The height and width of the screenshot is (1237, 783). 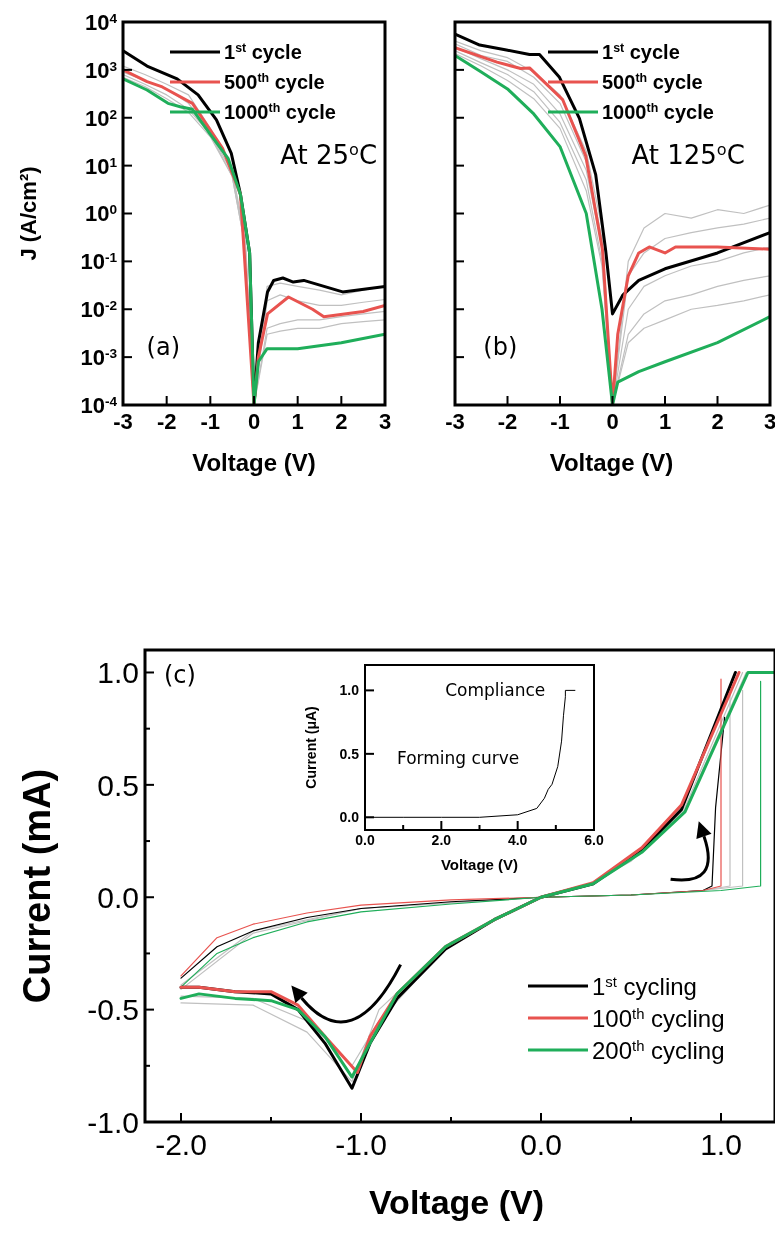 What do you see at coordinates (688, 154) in the screenshot?
I see `annotation: At 125$^{o}$C` at bounding box center [688, 154].